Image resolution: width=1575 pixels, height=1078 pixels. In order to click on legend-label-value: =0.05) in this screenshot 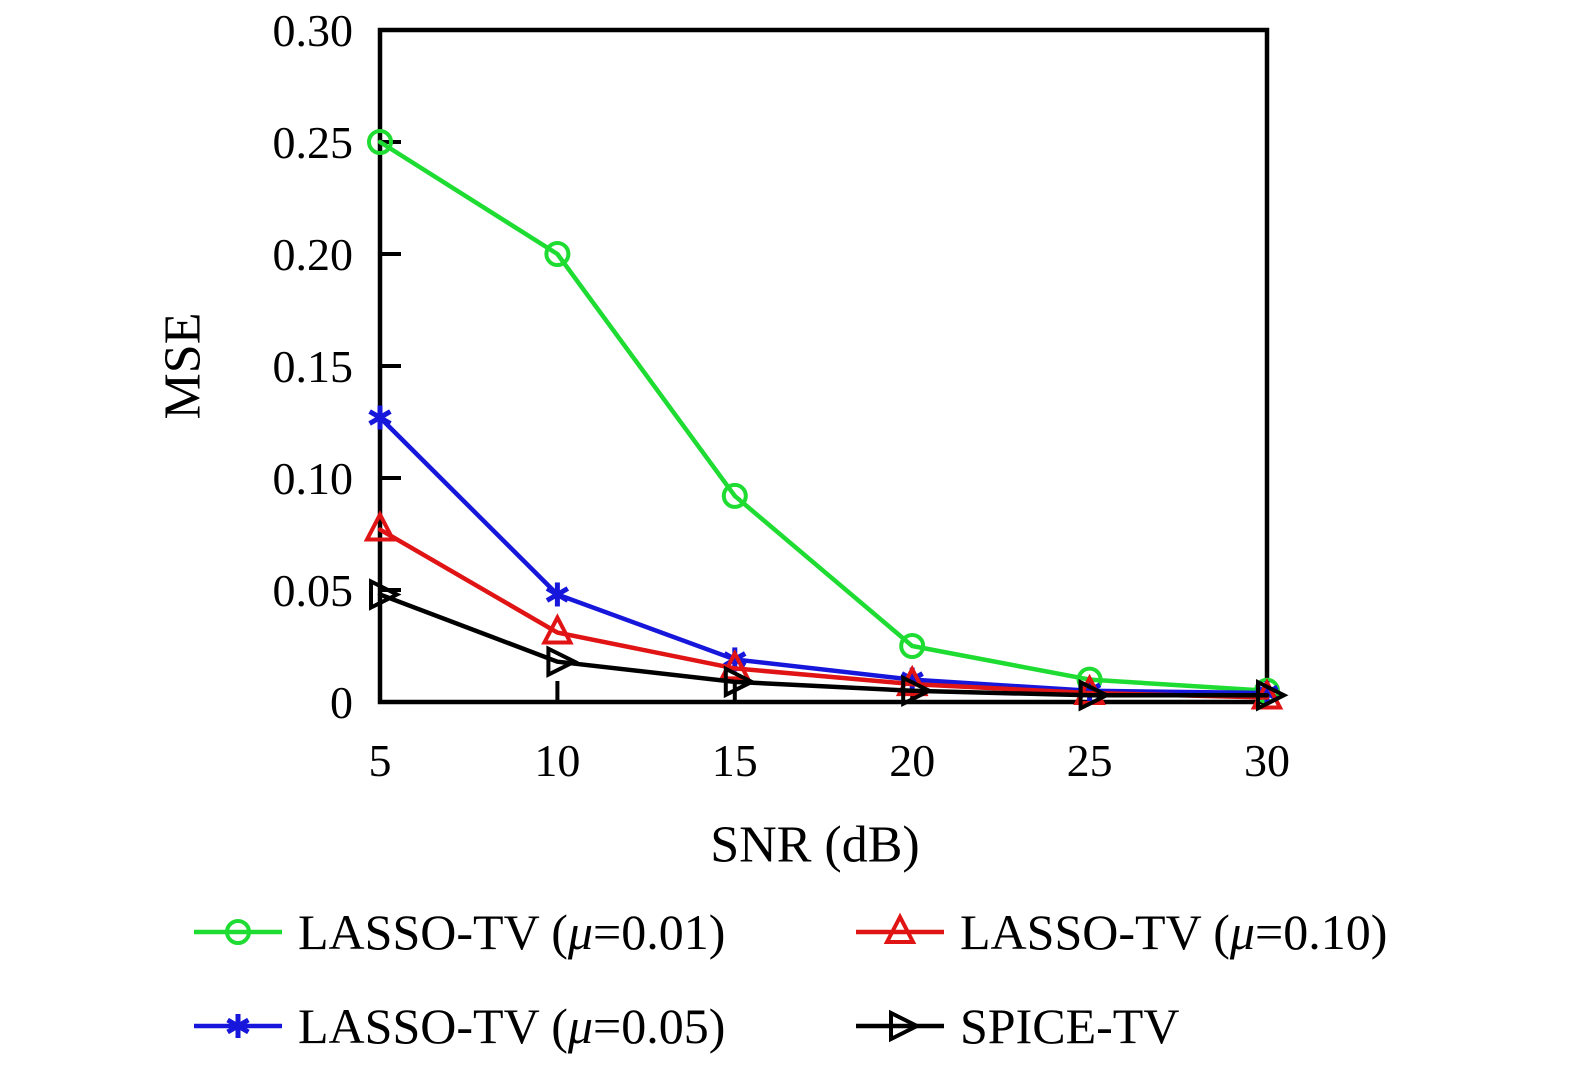, I will do `click(659, 1026)`.